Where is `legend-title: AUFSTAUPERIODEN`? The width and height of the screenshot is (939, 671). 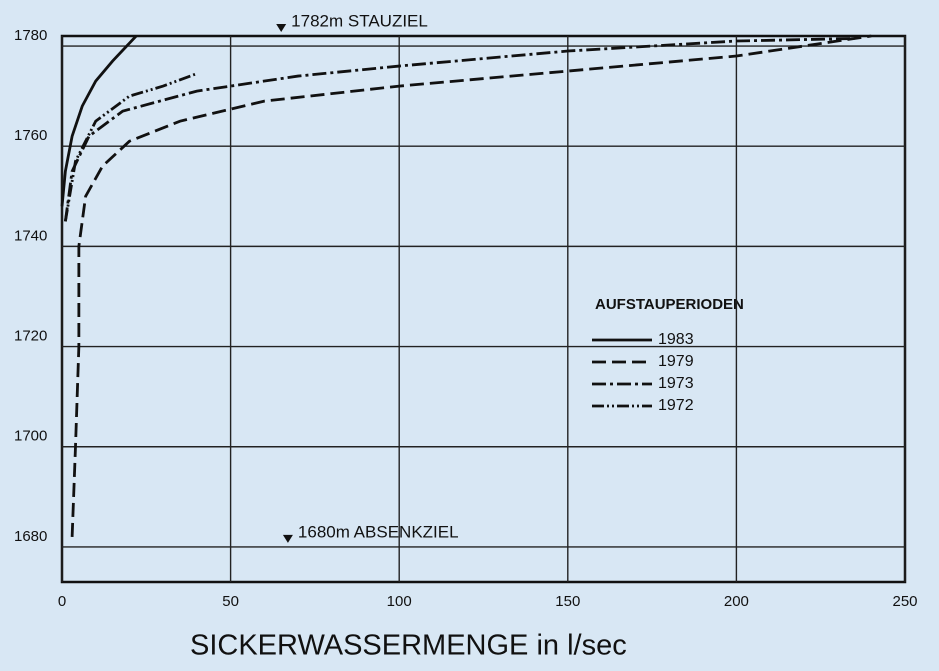 legend-title: AUFSTAUPERIODEN is located at coordinates (669, 304).